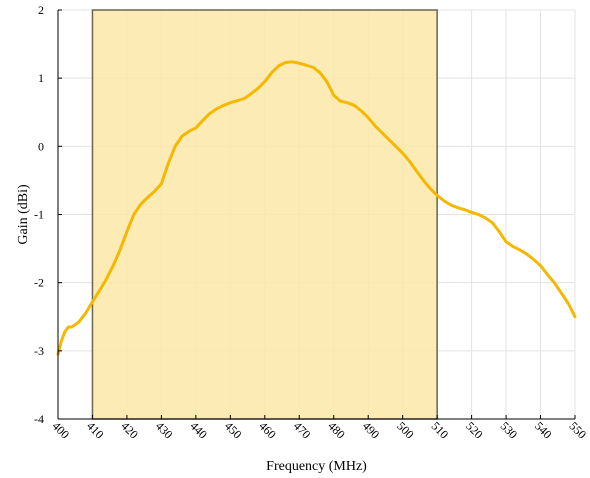  I want to click on x-tick-label-440: 440, so click(198, 430).